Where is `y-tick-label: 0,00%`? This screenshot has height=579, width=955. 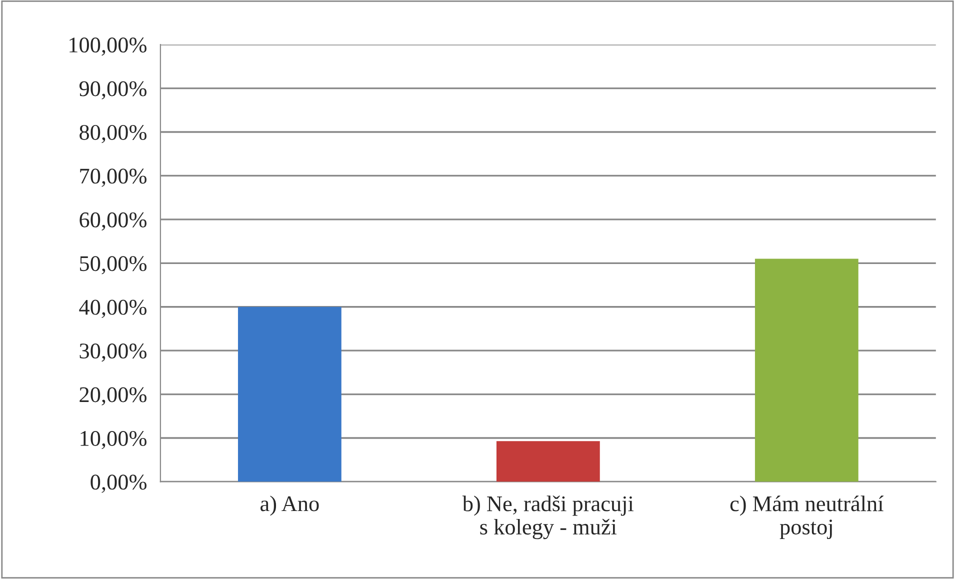 y-tick-label: 0,00% is located at coordinates (118, 483).